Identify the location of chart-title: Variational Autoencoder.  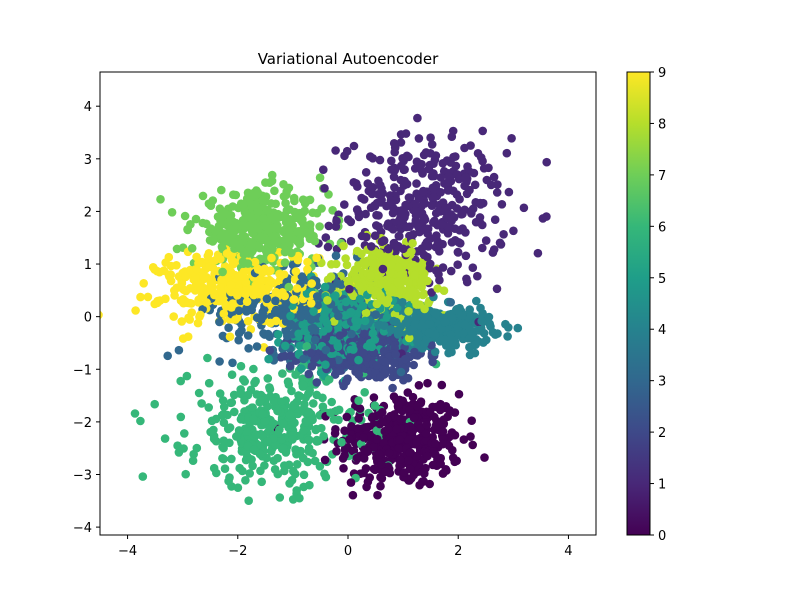
(348, 59).